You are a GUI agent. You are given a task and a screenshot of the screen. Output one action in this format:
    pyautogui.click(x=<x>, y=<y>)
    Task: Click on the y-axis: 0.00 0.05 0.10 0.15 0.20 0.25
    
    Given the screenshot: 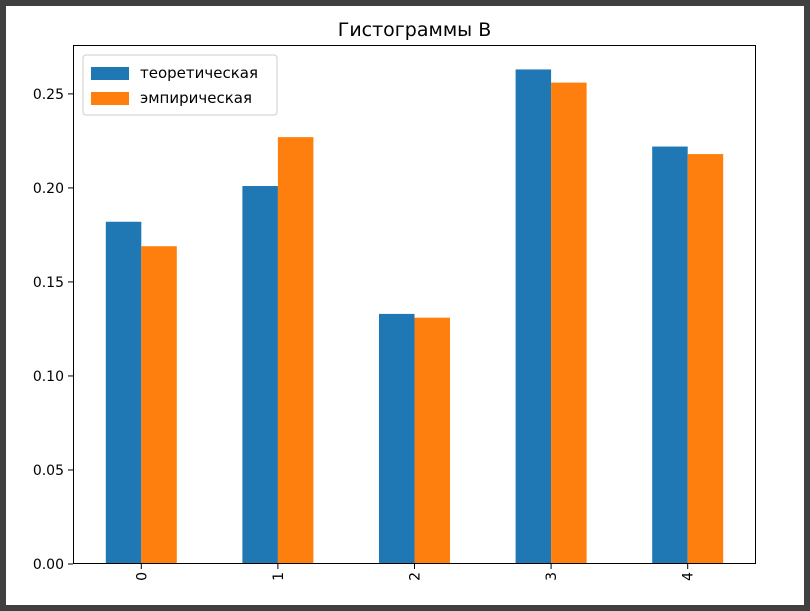 What is the action you would take?
    pyautogui.click(x=53, y=330)
    